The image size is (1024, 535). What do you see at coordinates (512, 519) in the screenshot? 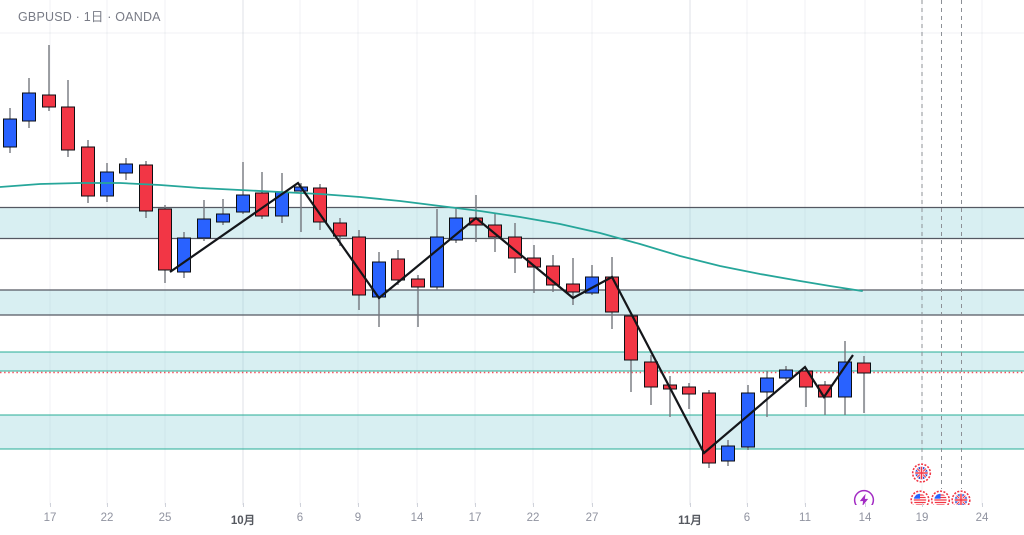
I see `time-axis: 17 22 25 10月 6 9 14 17 22 27 11月 6 11 14 19 24` at bounding box center [512, 519].